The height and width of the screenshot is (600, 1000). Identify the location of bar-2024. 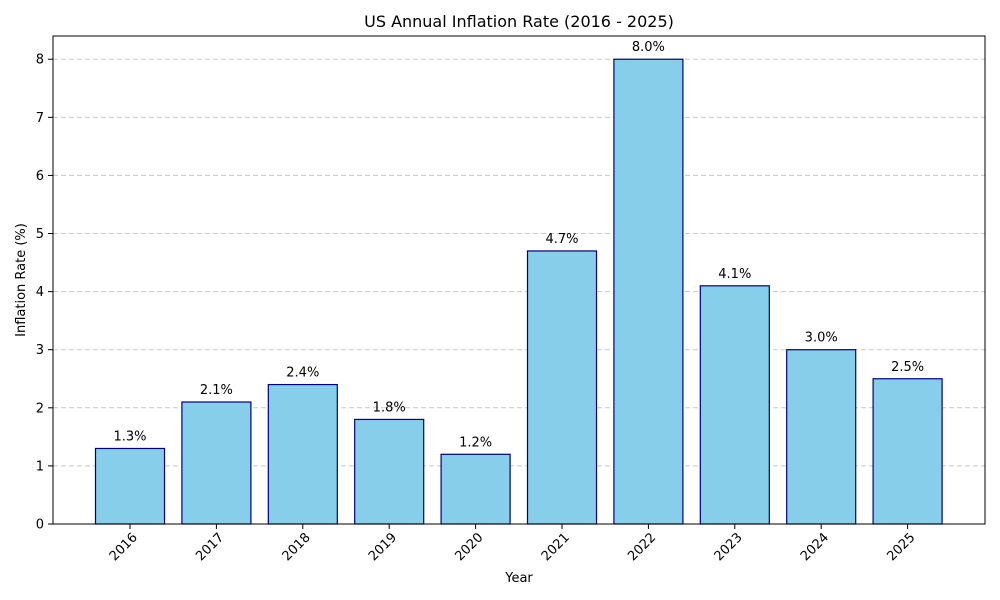
(821, 437).